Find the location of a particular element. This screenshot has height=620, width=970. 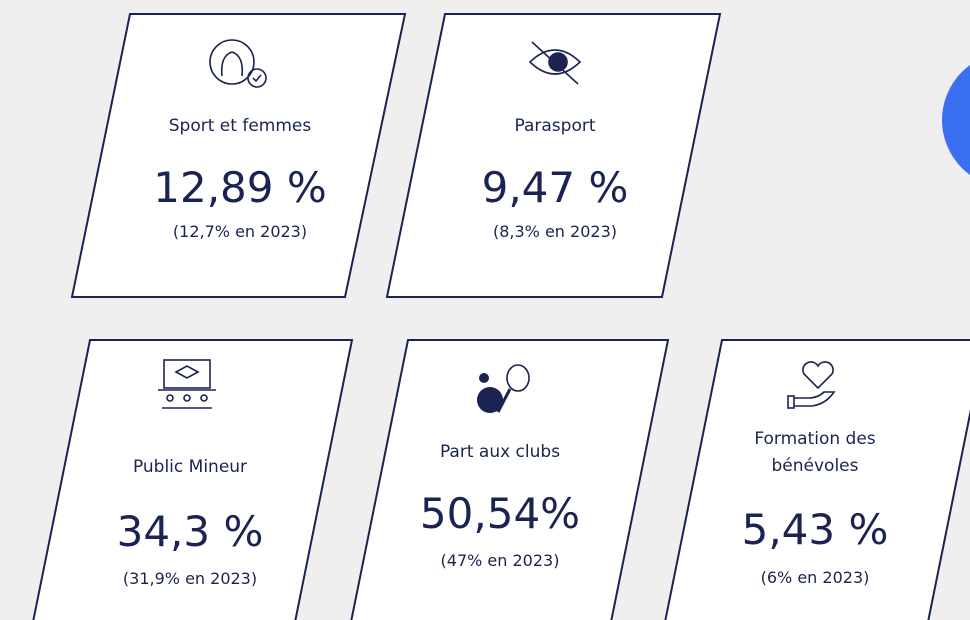

card-note: (8,3% en 2023) is located at coordinates (555, 231).